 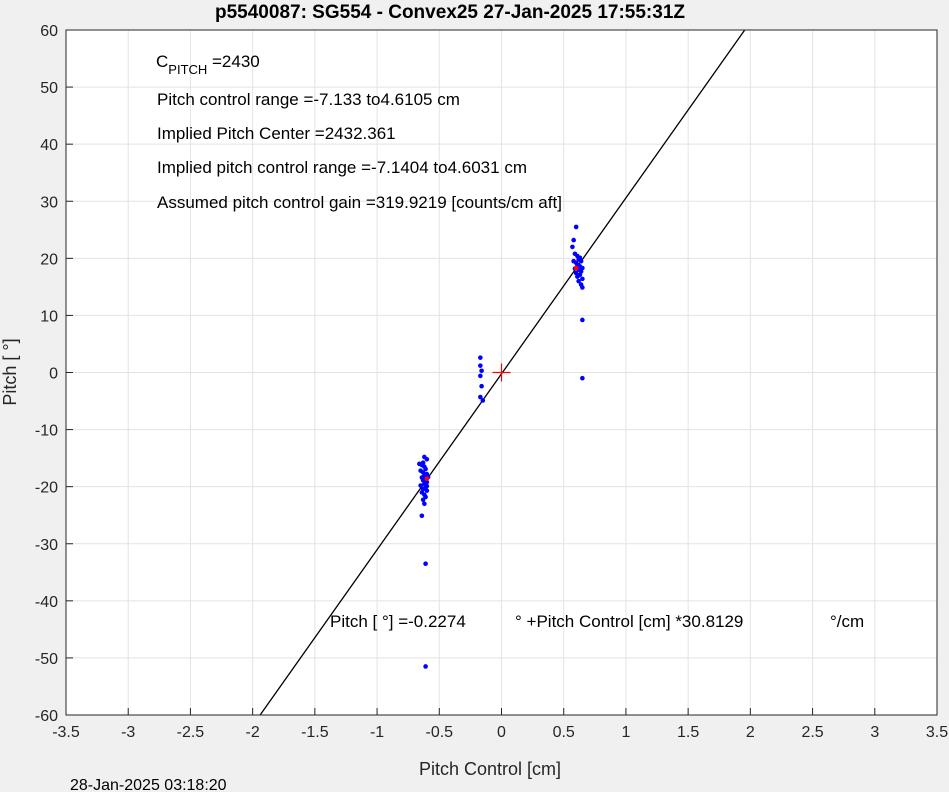 I want to click on annotation-implied-pitch-center: Implied Pitch Center =2432.361, so click(x=276, y=133).